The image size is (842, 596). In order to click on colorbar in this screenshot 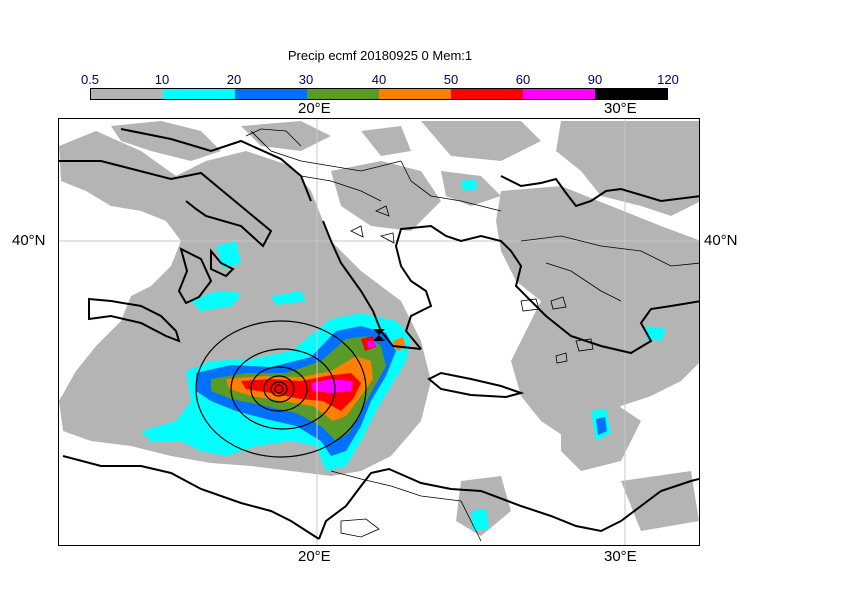, I will do `click(379, 94)`.